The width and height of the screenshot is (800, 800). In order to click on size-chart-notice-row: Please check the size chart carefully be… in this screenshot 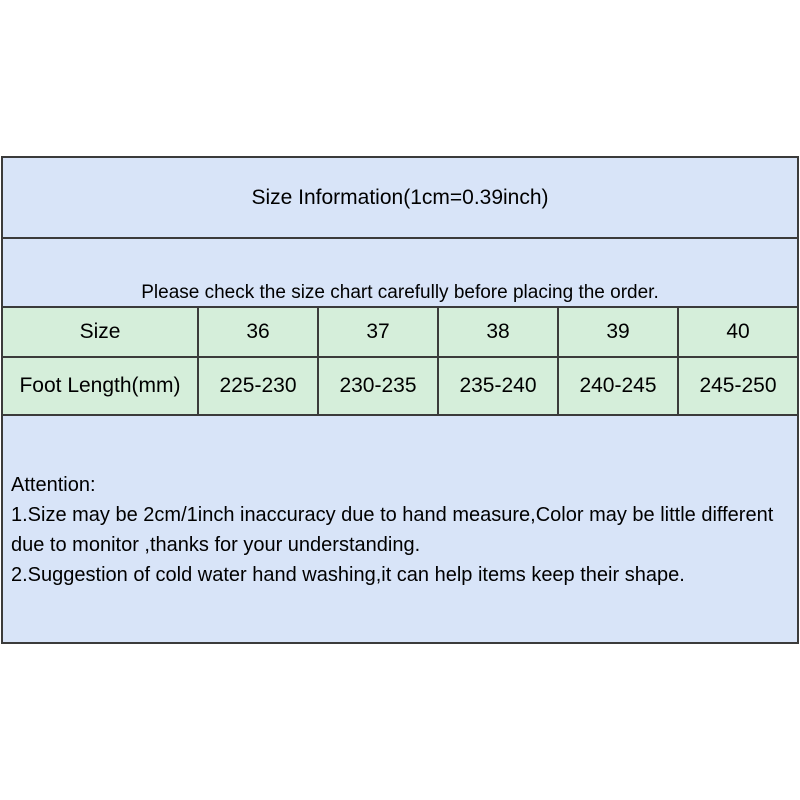, I will do `click(400, 271)`.